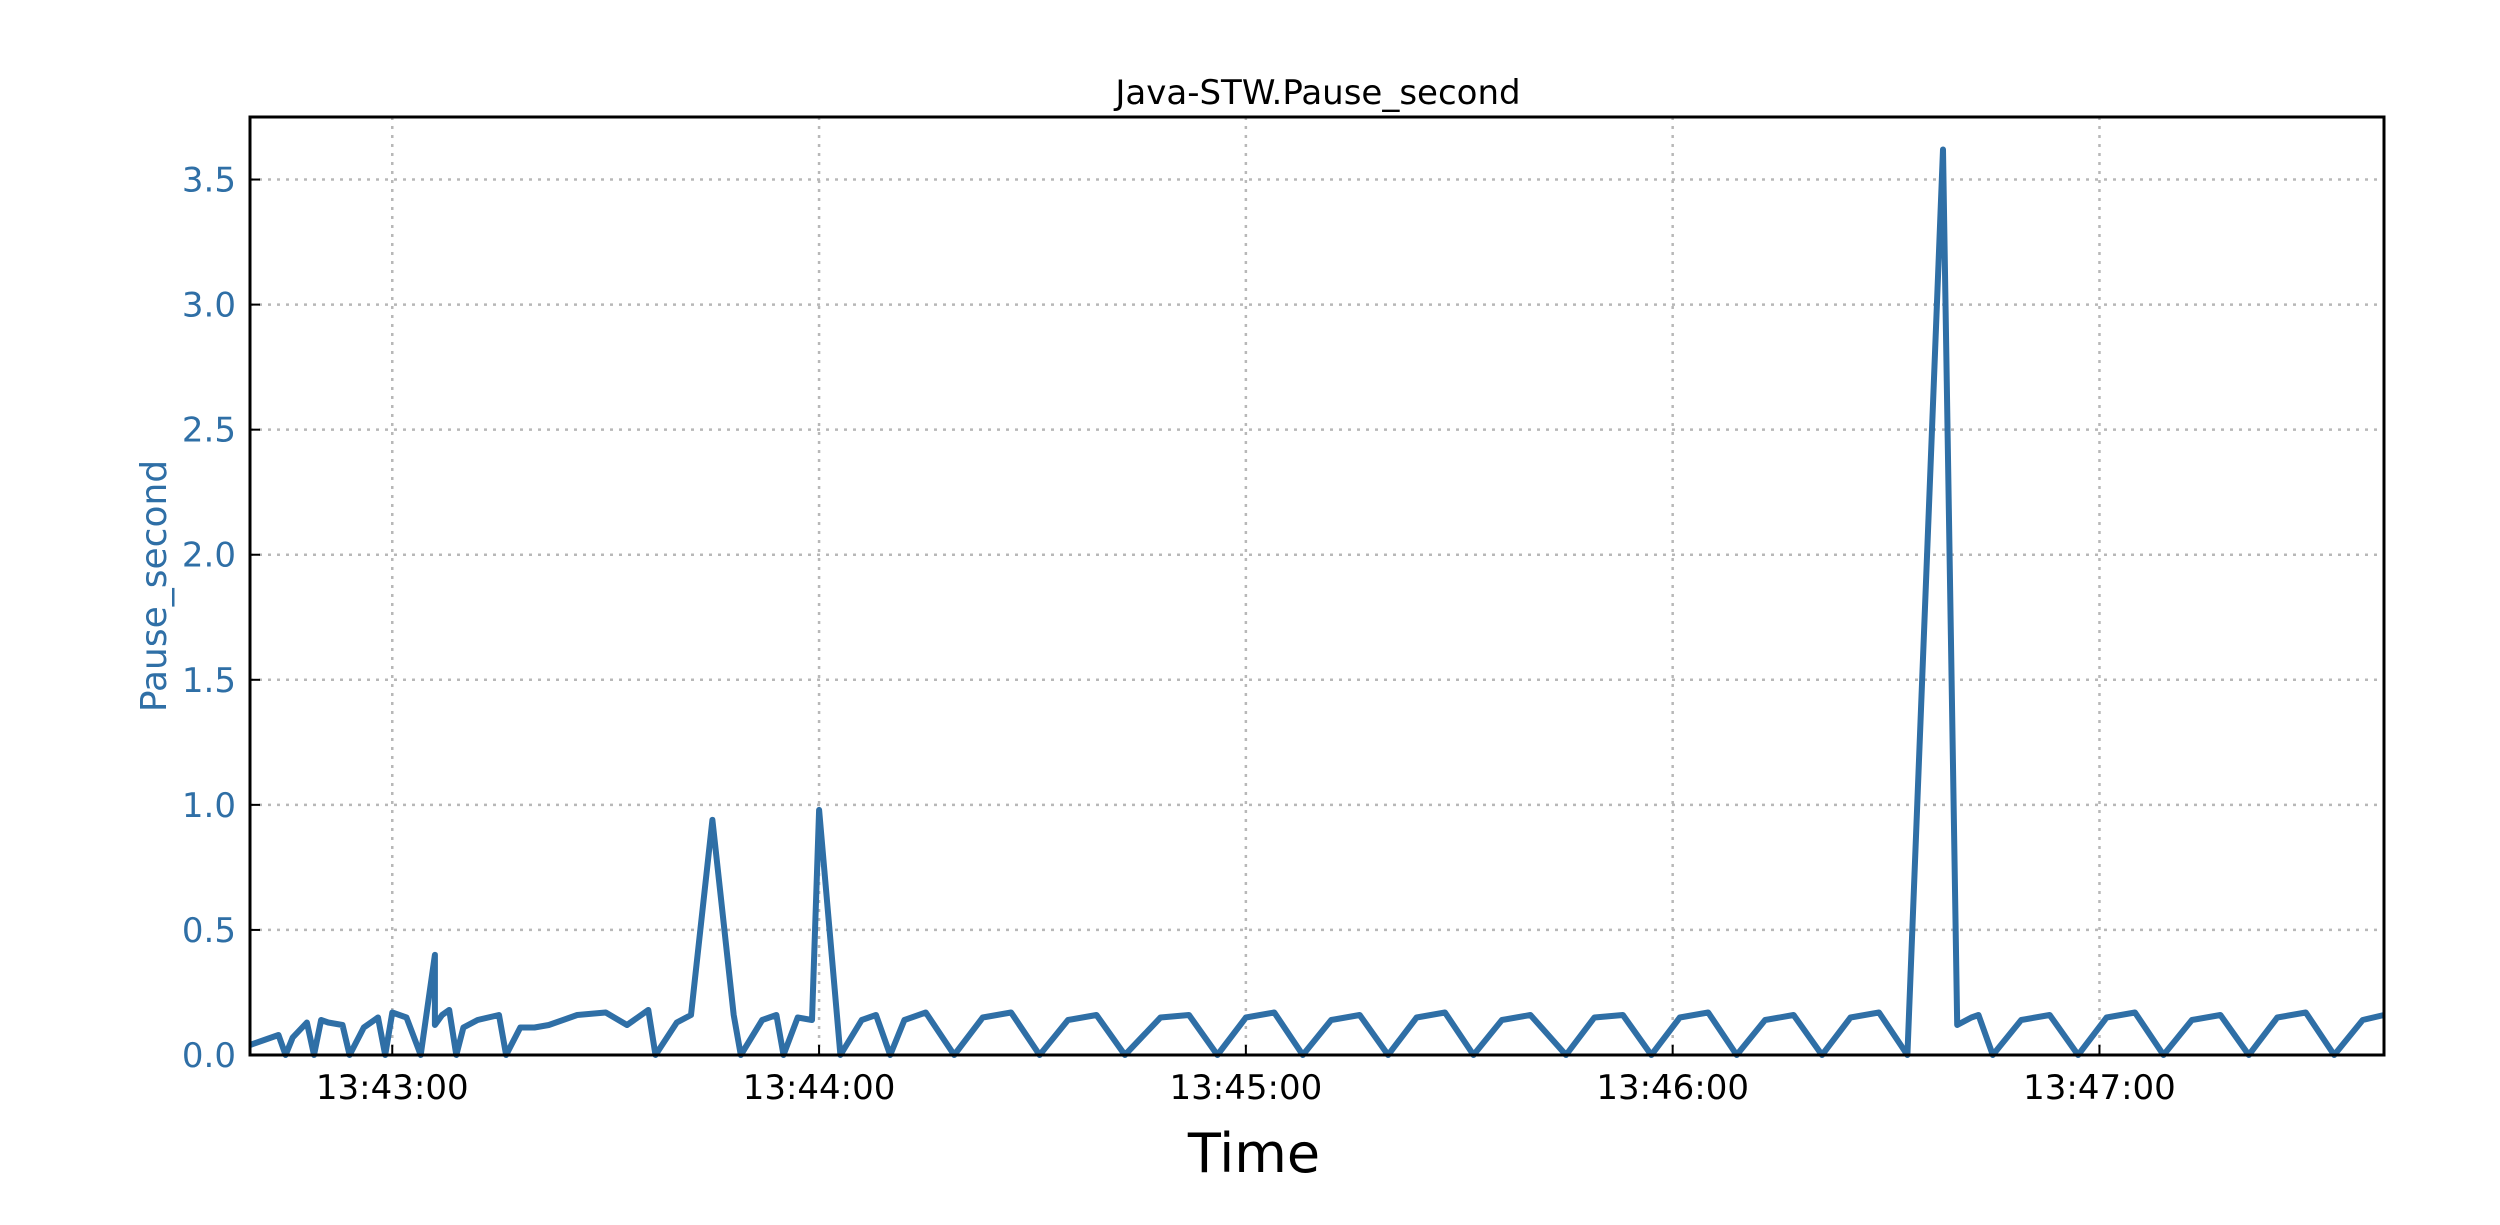  What do you see at coordinates (209, 181) in the screenshot?
I see `y-tick-label: 3.5` at bounding box center [209, 181].